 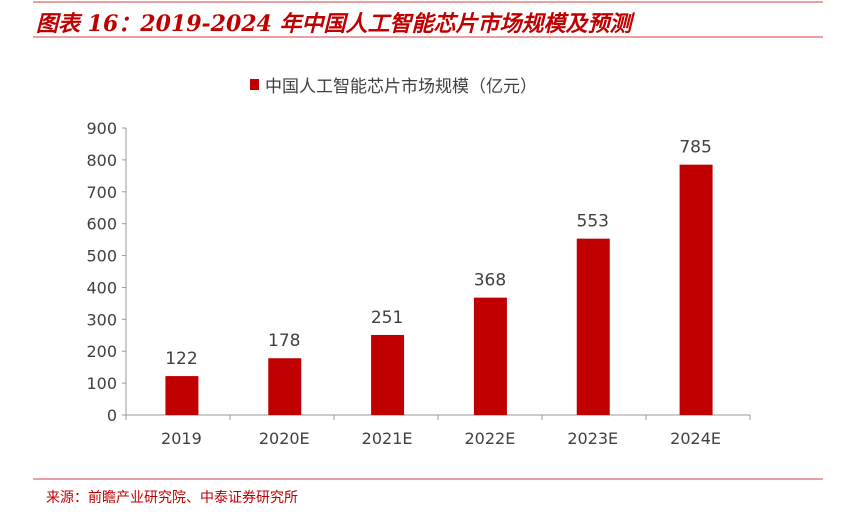 I want to click on data-label: 122, so click(x=181, y=359).